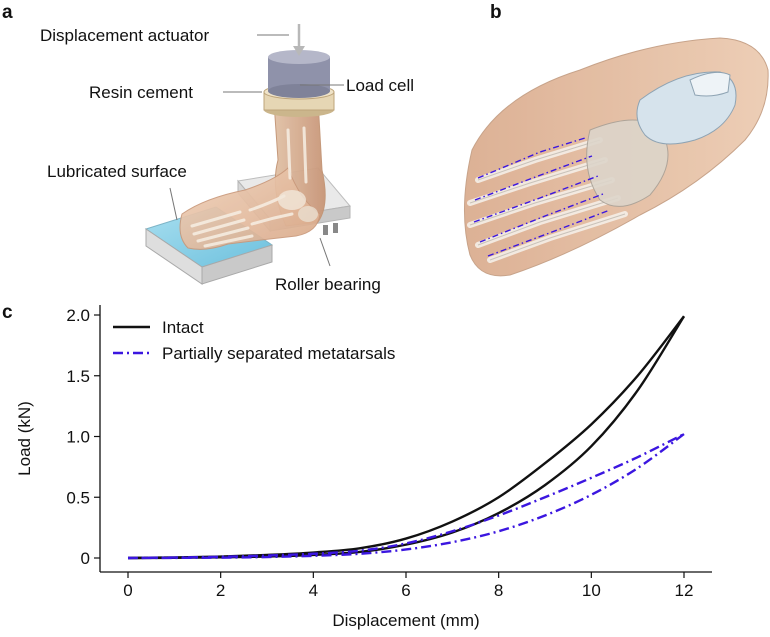 The image size is (770, 637). What do you see at coordinates (278, 353) in the screenshot?
I see `legend-label: Partially separated metatarsals` at bounding box center [278, 353].